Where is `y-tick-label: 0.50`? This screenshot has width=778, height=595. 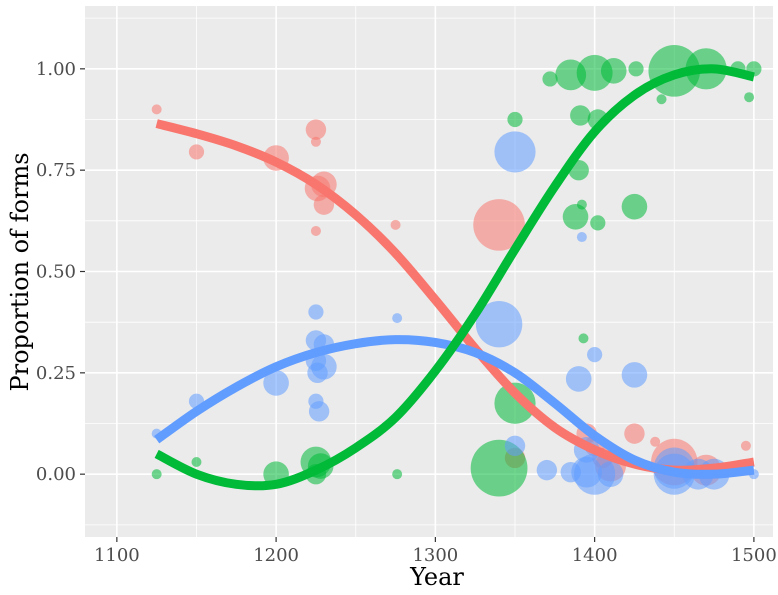 y-tick-label: 0.50 is located at coordinates (56, 272).